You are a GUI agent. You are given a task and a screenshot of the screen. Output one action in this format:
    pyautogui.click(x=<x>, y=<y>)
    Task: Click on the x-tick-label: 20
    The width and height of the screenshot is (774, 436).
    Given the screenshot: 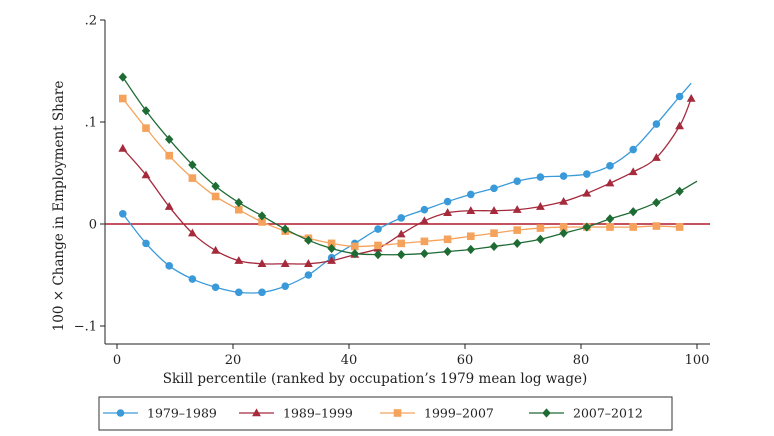 What is the action you would take?
    pyautogui.click(x=233, y=360)
    